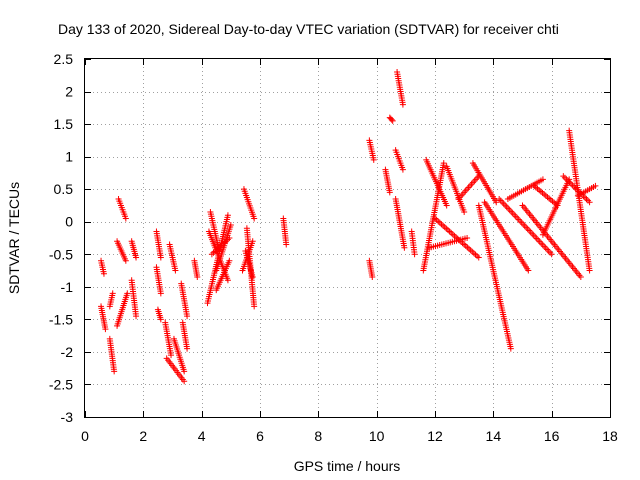  I want to click on x-tick-label: 2, so click(143, 436).